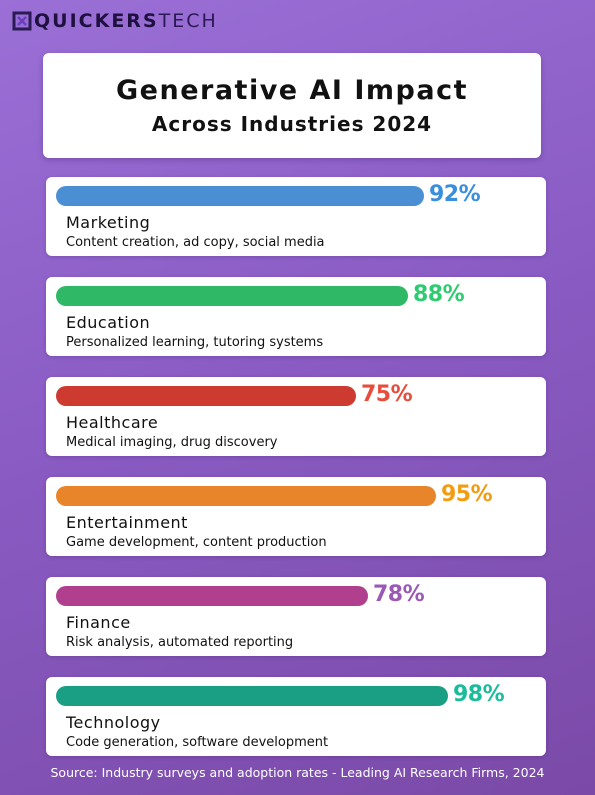 The height and width of the screenshot is (795, 595). I want to click on category-label-entertainment: Entertainment, so click(127, 522).